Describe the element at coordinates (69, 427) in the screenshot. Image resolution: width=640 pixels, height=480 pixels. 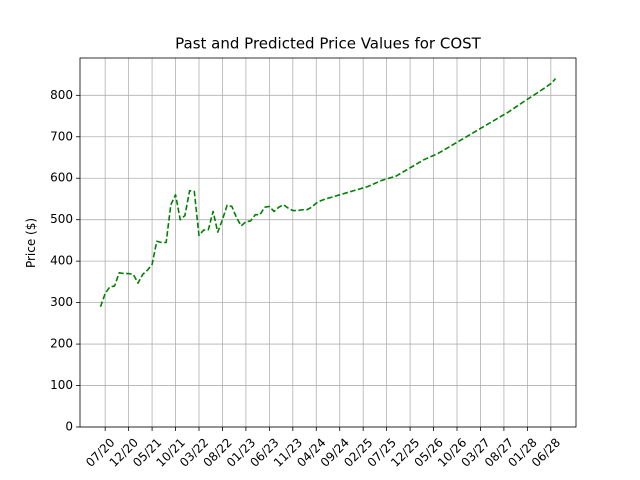
I see `y-tick-label: 0` at that location.